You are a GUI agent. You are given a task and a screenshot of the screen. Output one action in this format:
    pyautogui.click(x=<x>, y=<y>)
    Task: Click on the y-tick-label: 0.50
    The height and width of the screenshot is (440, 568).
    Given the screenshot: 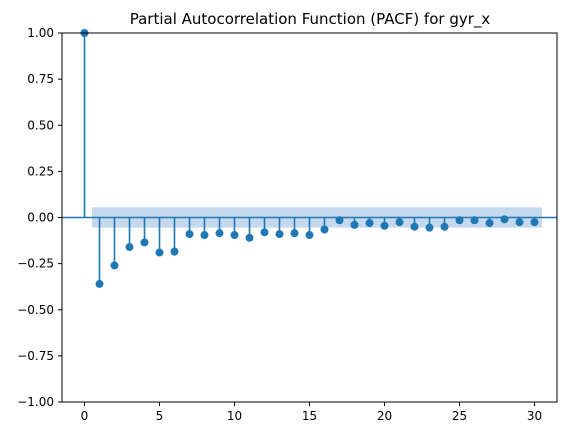 What is the action you would take?
    pyautogui.click(x=40, y=125)
    